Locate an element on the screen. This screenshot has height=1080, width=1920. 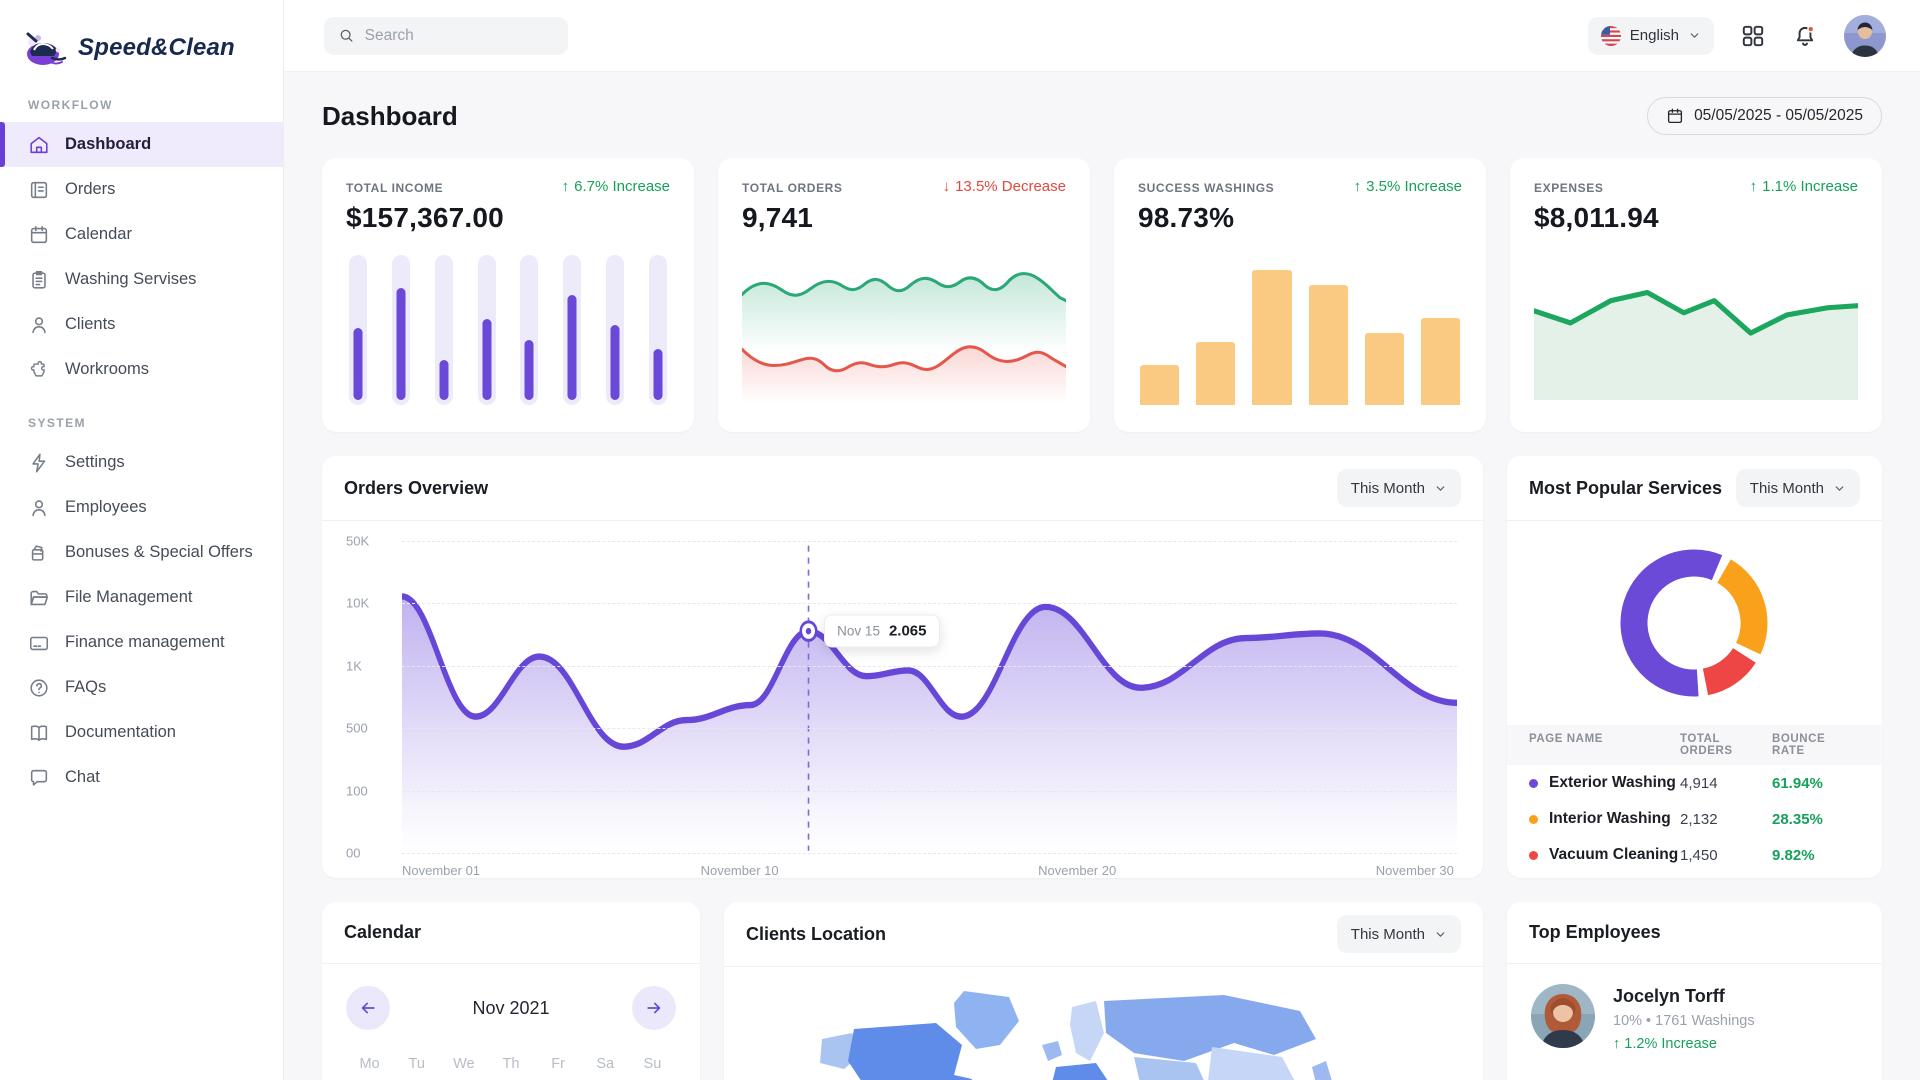
filter-label: This Month is located at coordinates (1387, 488).